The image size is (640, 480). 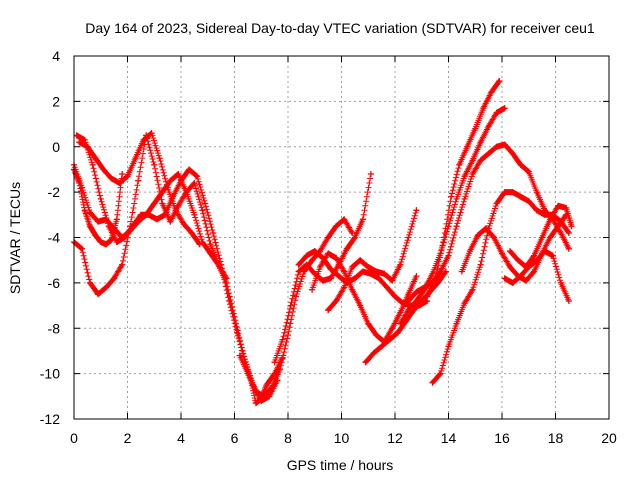 What do you see at coordinates (56, 101) in the screenshot?
I see `y-tick-label: 2` at bounding box center [56, 101].